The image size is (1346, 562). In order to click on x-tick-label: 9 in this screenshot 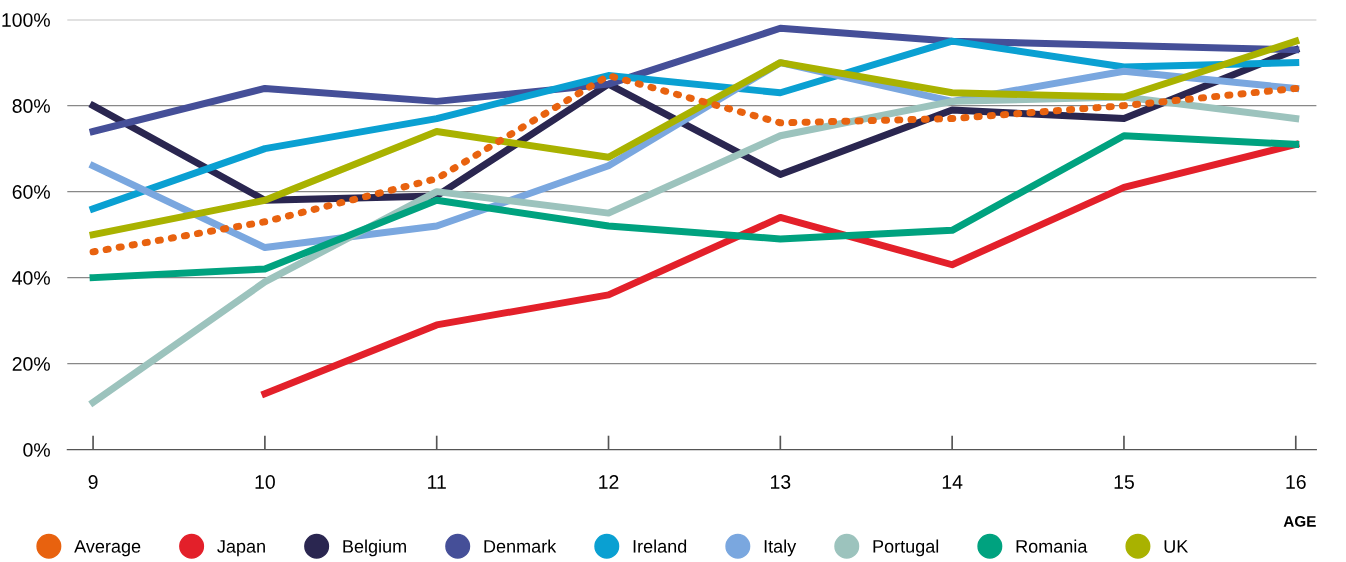, I will do `click(93, 482)`.